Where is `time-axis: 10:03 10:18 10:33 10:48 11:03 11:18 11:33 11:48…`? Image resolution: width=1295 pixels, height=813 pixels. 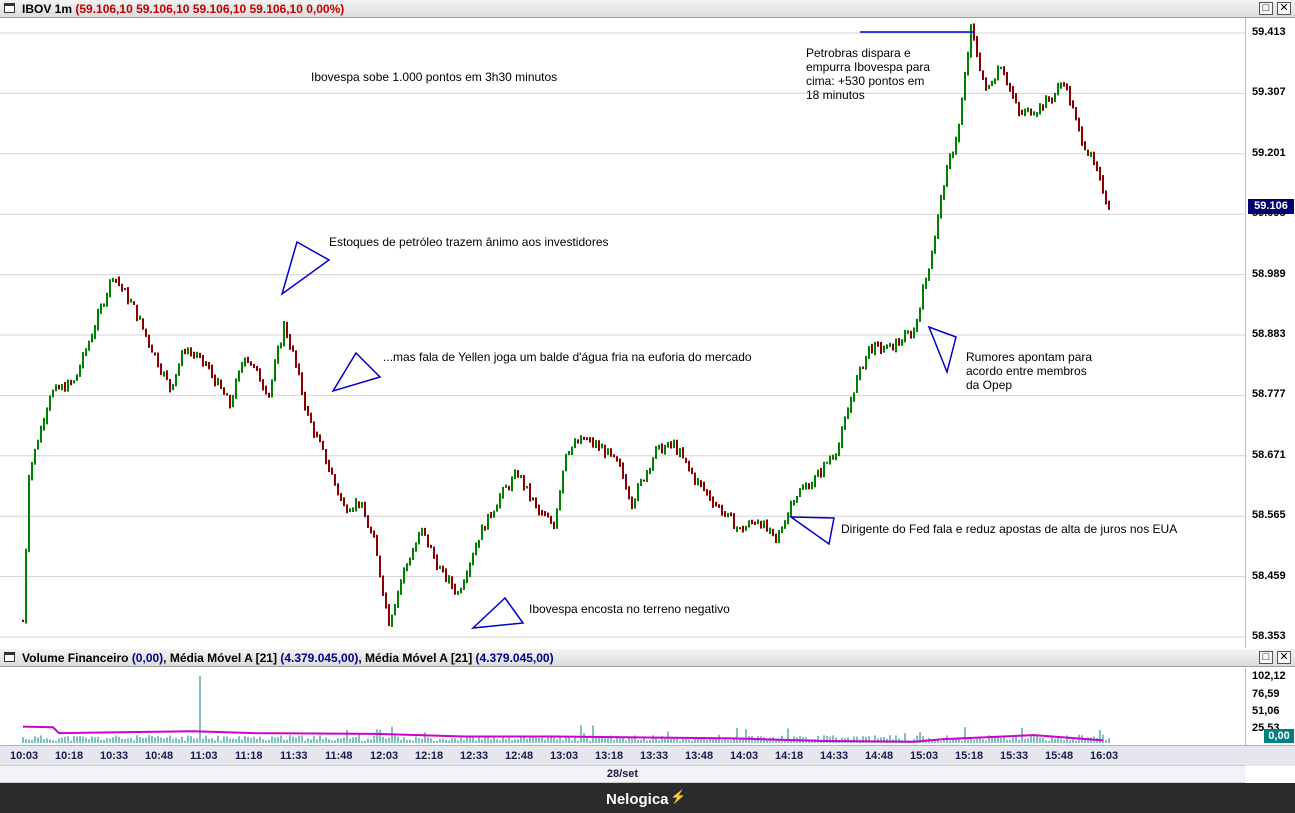
time-axis: 10:03 10:18 10:33 10:48 11:03 11:18 11:33 11:48… is located at coordinates (647, 755).